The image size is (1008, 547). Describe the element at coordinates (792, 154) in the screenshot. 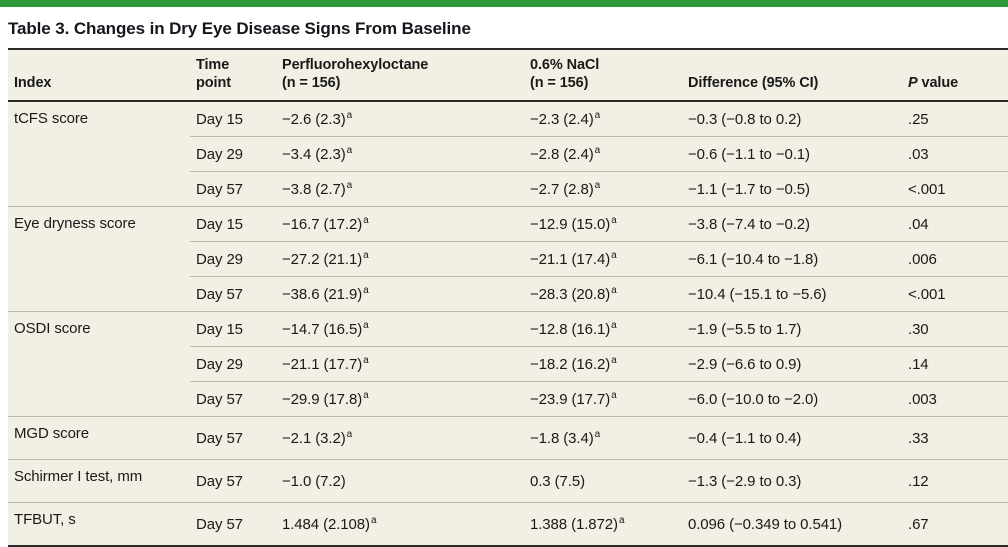

I see `difference-cell: −0.6 (−1.1 to −0.1)` at that location.